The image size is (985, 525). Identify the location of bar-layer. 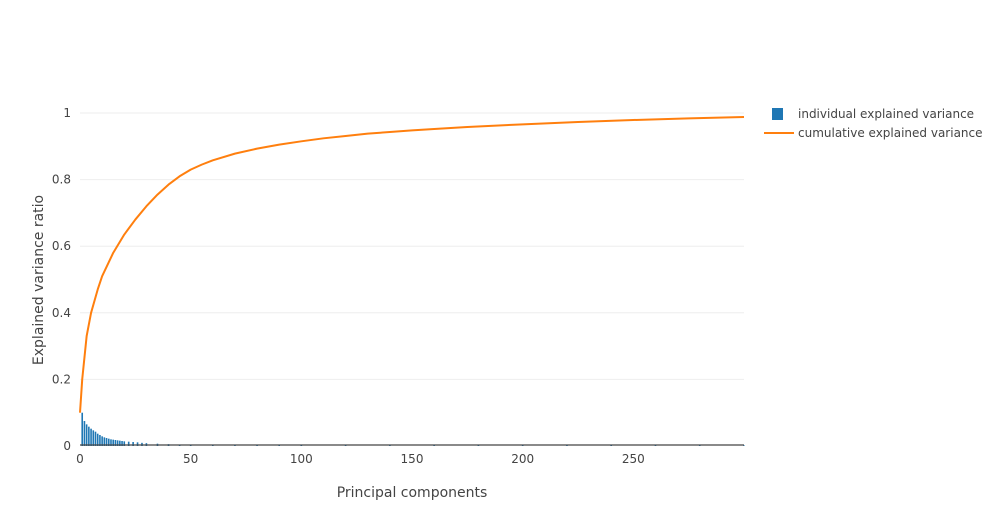
(413, 429).